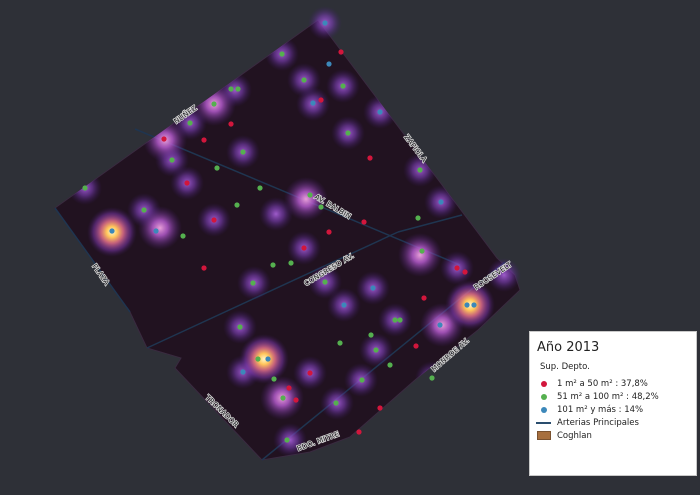 The image size is (700, 495). Describe the element at coordinates (608, 396) in the screenshot. I see `legend-label-medium: 51 m² a 100 m² : 48,2%` at that location.